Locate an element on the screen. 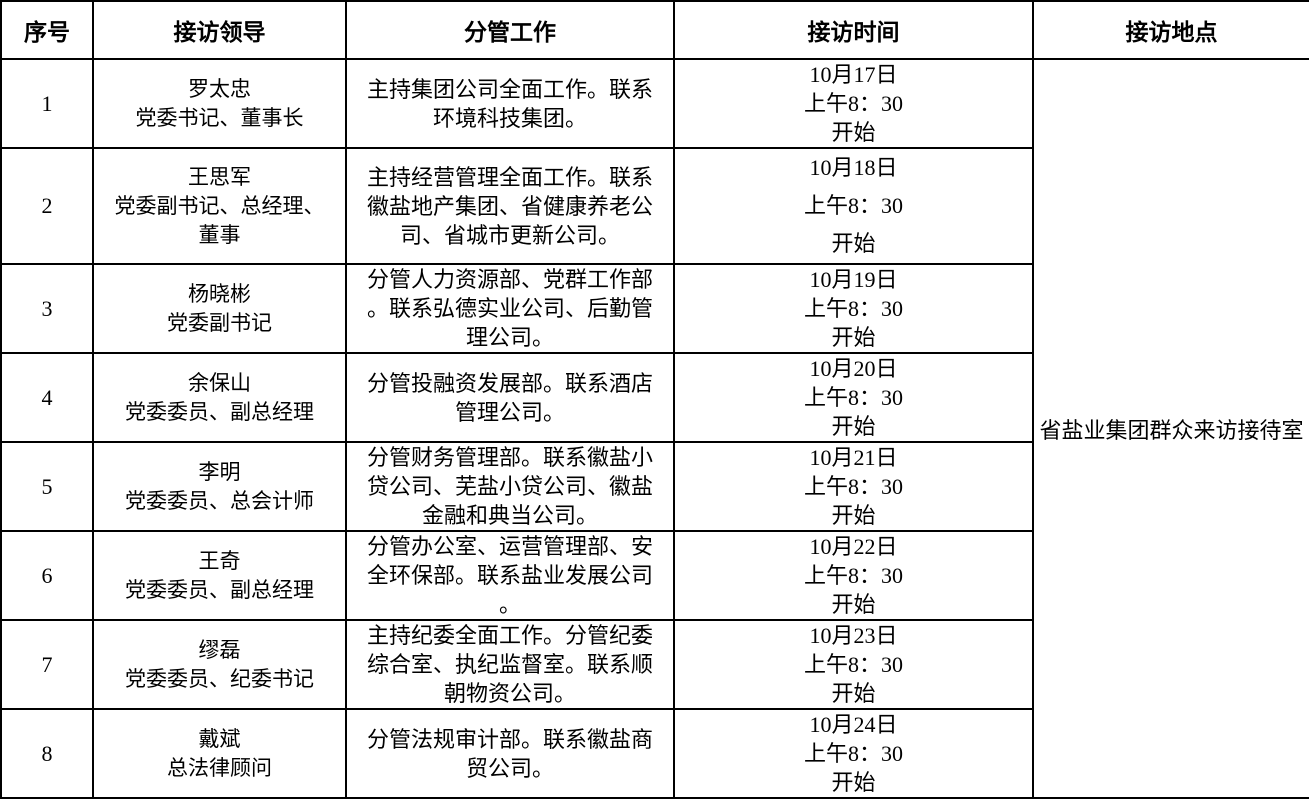 Image resolution: width=1309 pixels, height=809 pixels. leader-title: 党委书记、董事长 is located at coordinates (219, 117).